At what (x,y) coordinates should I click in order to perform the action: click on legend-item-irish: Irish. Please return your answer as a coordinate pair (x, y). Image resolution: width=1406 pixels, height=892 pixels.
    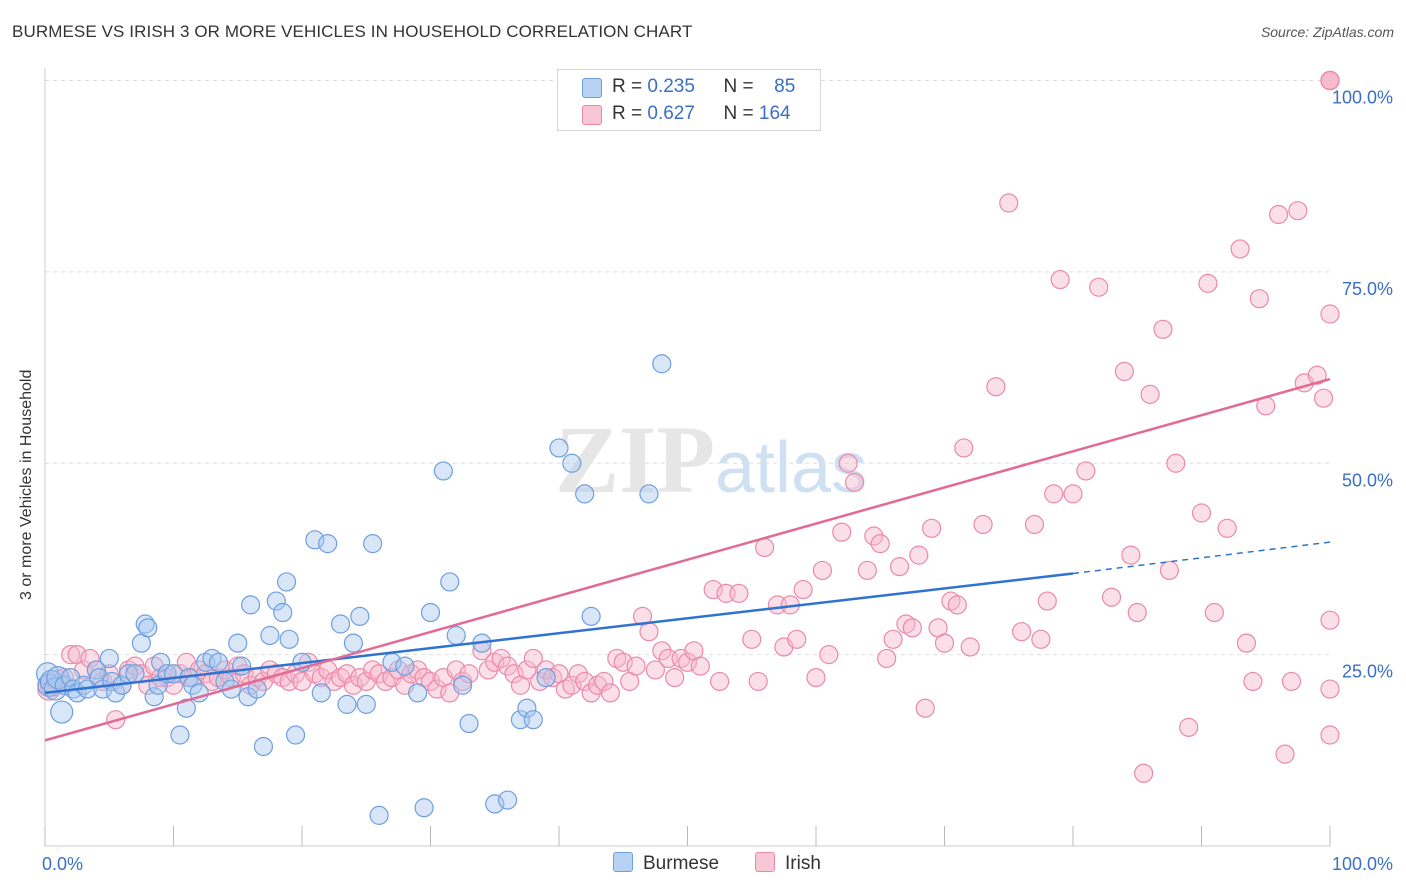
    Looking at the image, I should click on (788, 863).